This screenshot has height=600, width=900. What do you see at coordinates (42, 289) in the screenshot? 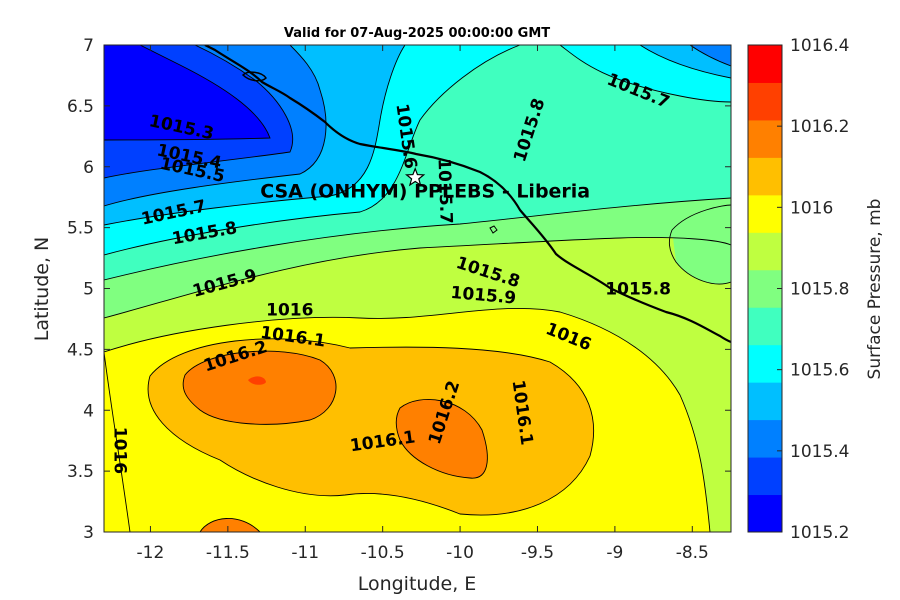
I see `y-axis-label: Latitude, N` at bounding box center [42, 289].